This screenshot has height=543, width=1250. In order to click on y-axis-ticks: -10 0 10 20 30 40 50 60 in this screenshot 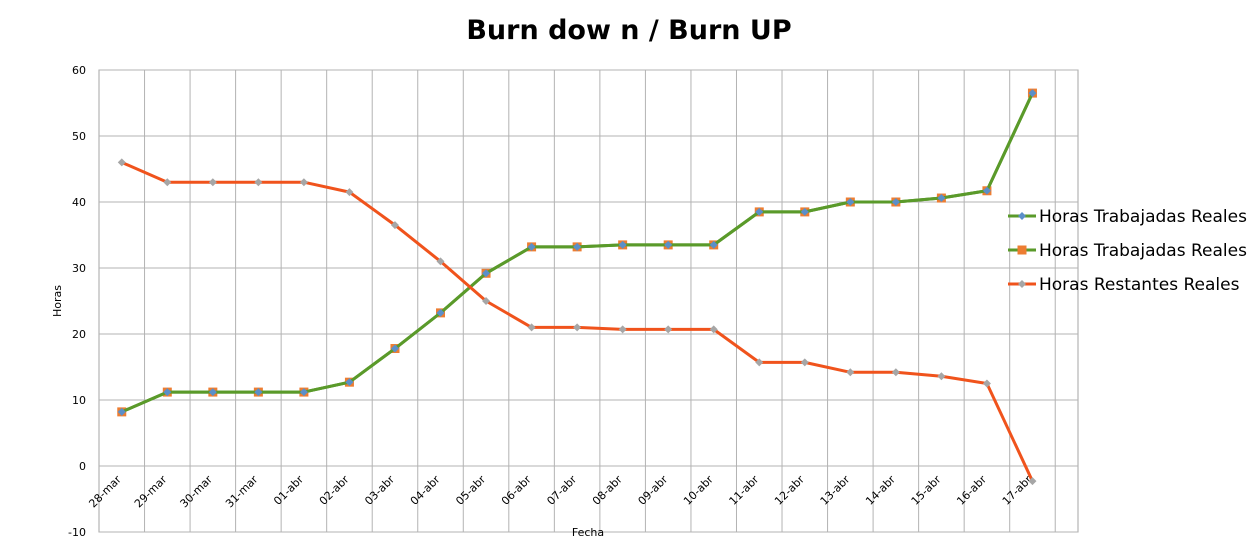, I will do `click(77, 301)`.